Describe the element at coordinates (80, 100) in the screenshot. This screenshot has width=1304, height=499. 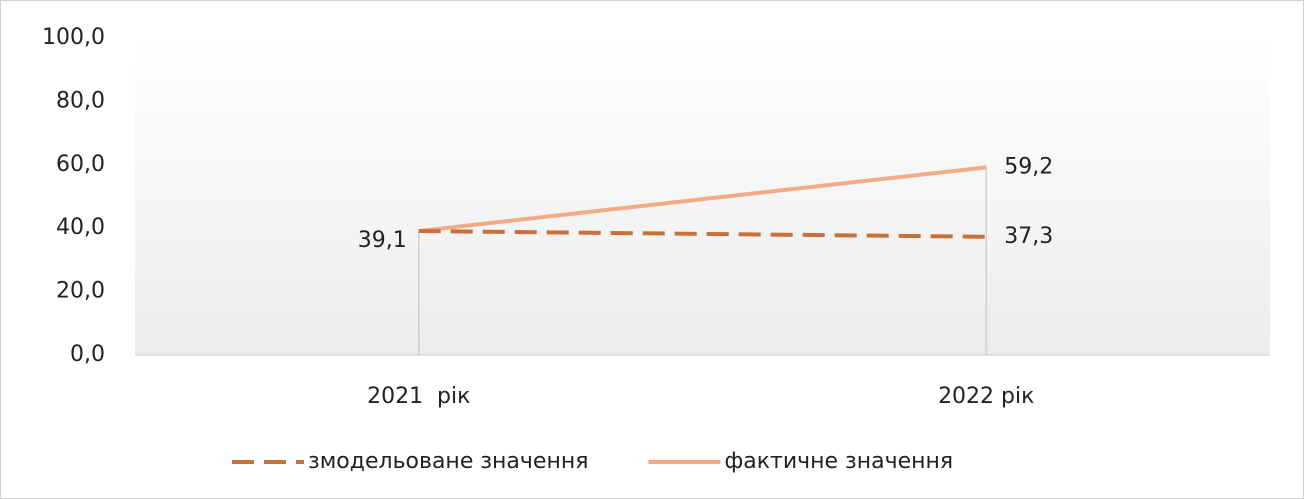
I see `y-tick-label: 80,0` at that location.